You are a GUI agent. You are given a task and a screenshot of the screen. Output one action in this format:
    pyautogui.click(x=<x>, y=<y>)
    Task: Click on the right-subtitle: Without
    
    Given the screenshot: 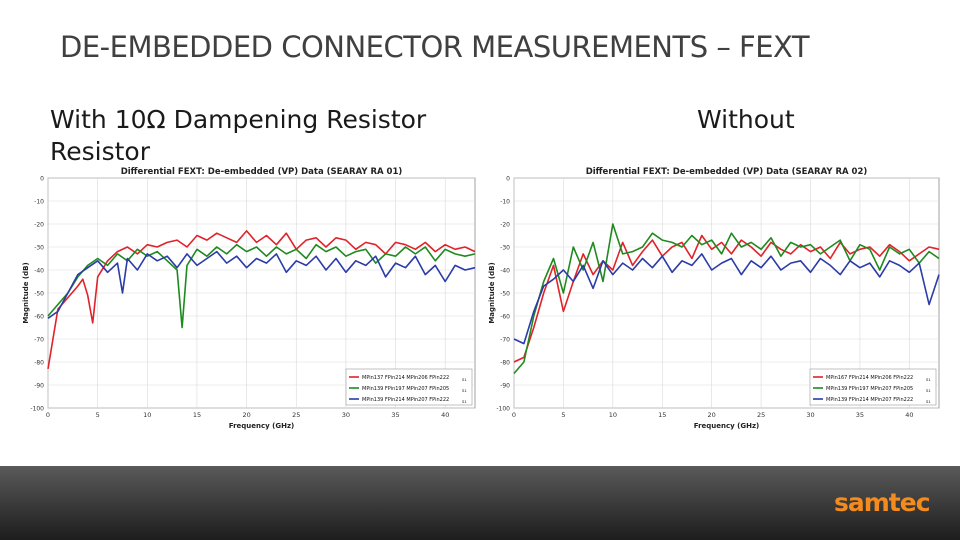 What is the action you would take?
    pyautogui.click(x=746, y=119)
    